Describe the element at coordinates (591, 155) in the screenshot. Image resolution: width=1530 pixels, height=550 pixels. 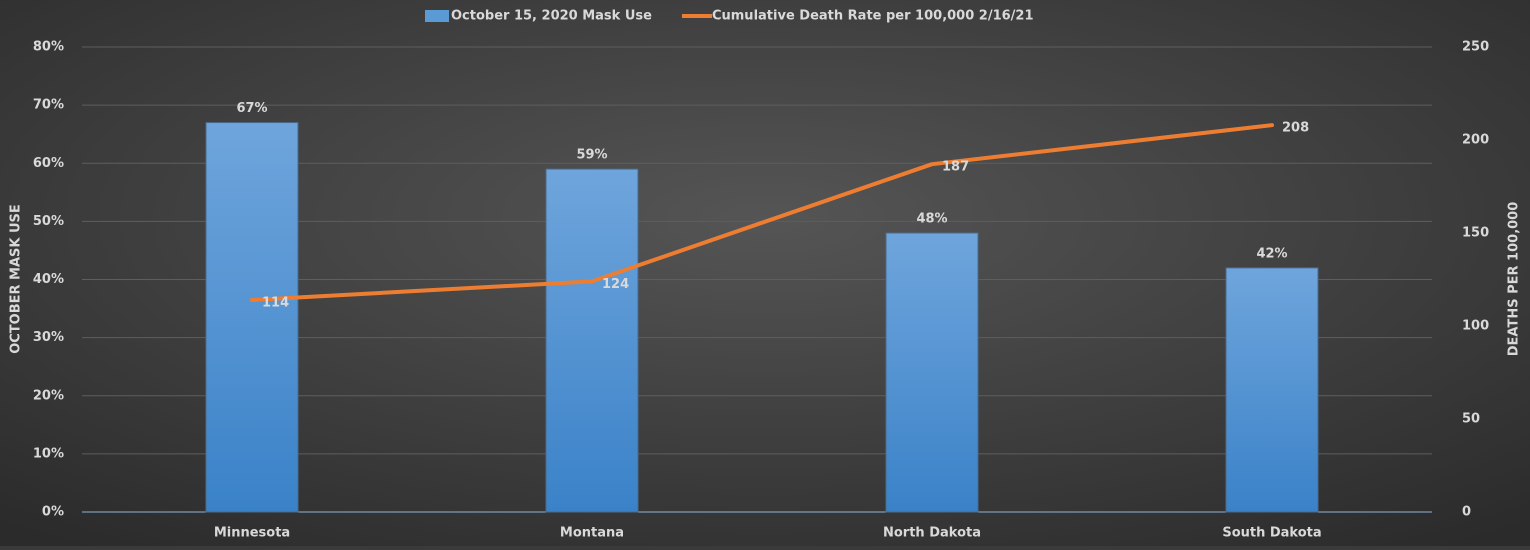
I see `bar-value-label: 59%` at that location.